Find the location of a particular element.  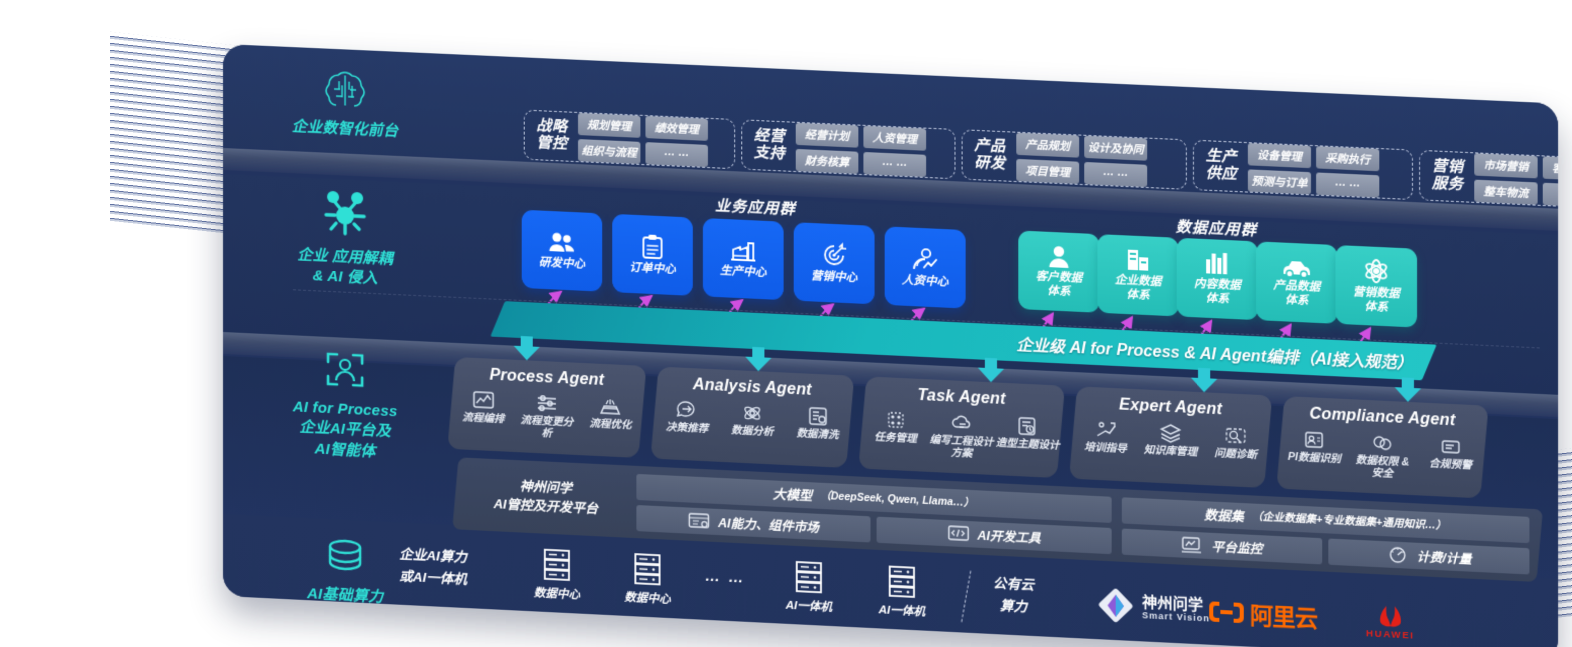

infra-data-center-1: 数据中心 is located at coordinates (557, 575).